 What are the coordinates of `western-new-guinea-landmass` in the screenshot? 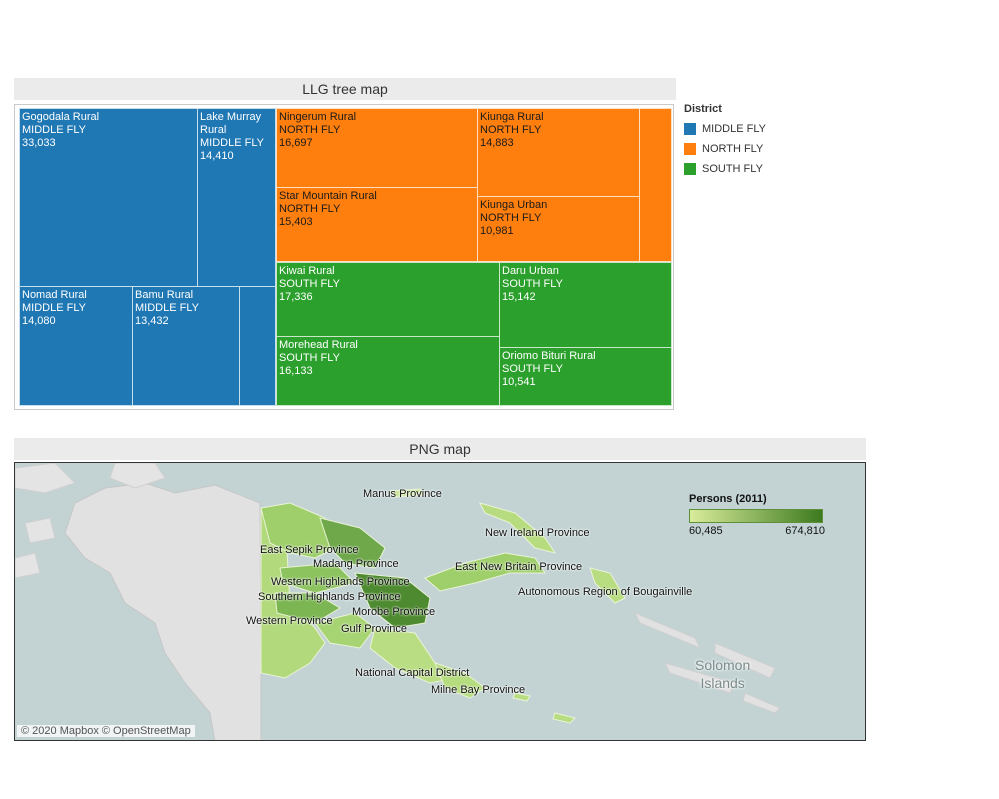 It's located at (163, 611).